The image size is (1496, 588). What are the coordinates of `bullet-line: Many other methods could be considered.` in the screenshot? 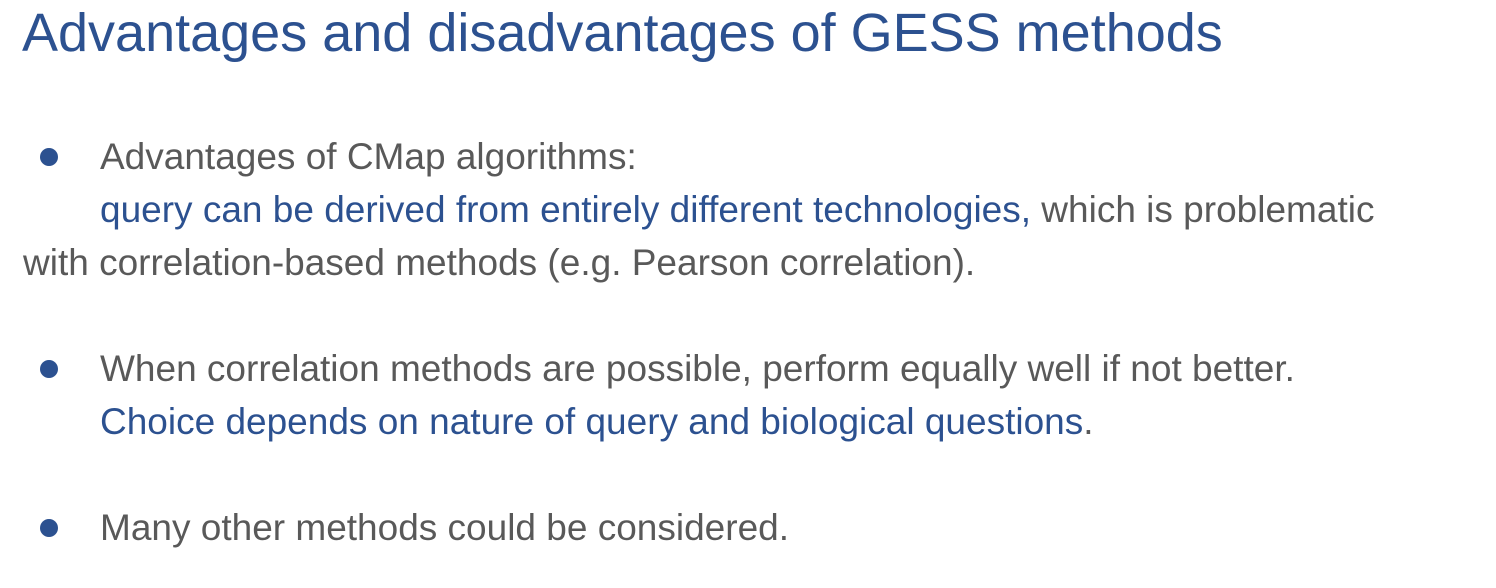 It's located at (445, 527).